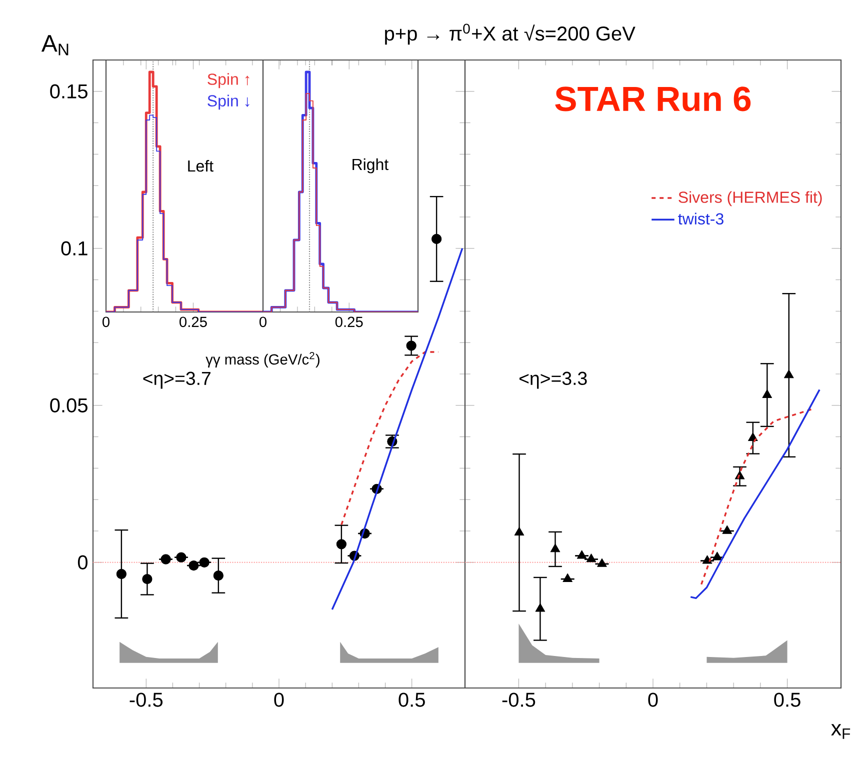 This screenshot has height=782, width=858. What do you see at coordinates (69, 405) in the screenshot?
I see `y-tick-label: 0.05` at bounding box center [69, 405].